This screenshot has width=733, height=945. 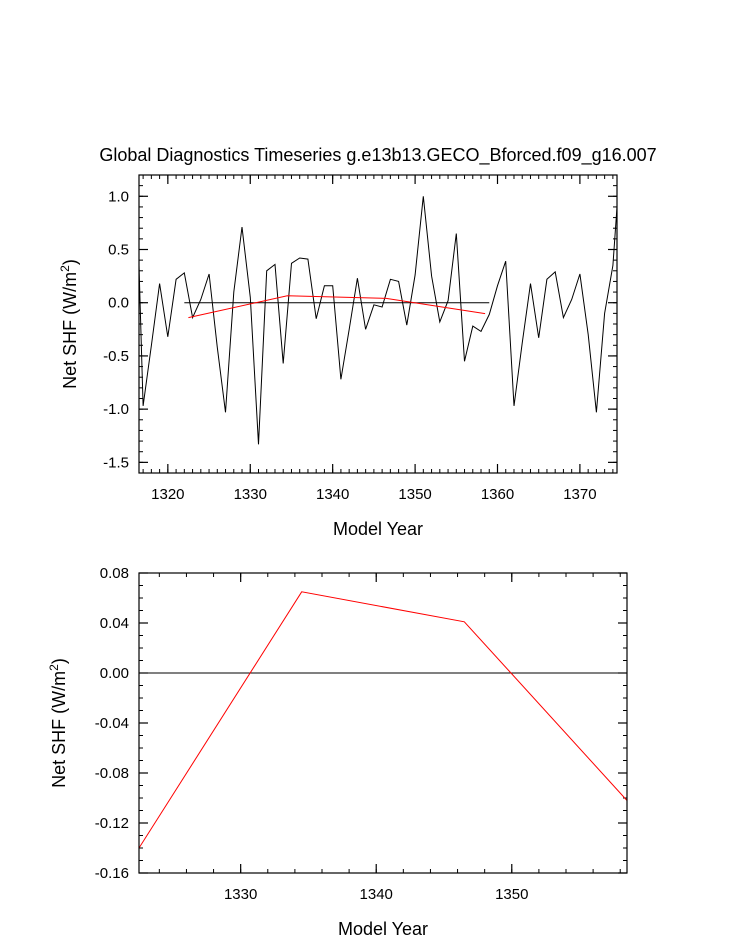 I want to click on x-tick-label: 1370, so click(x=579, y=494).